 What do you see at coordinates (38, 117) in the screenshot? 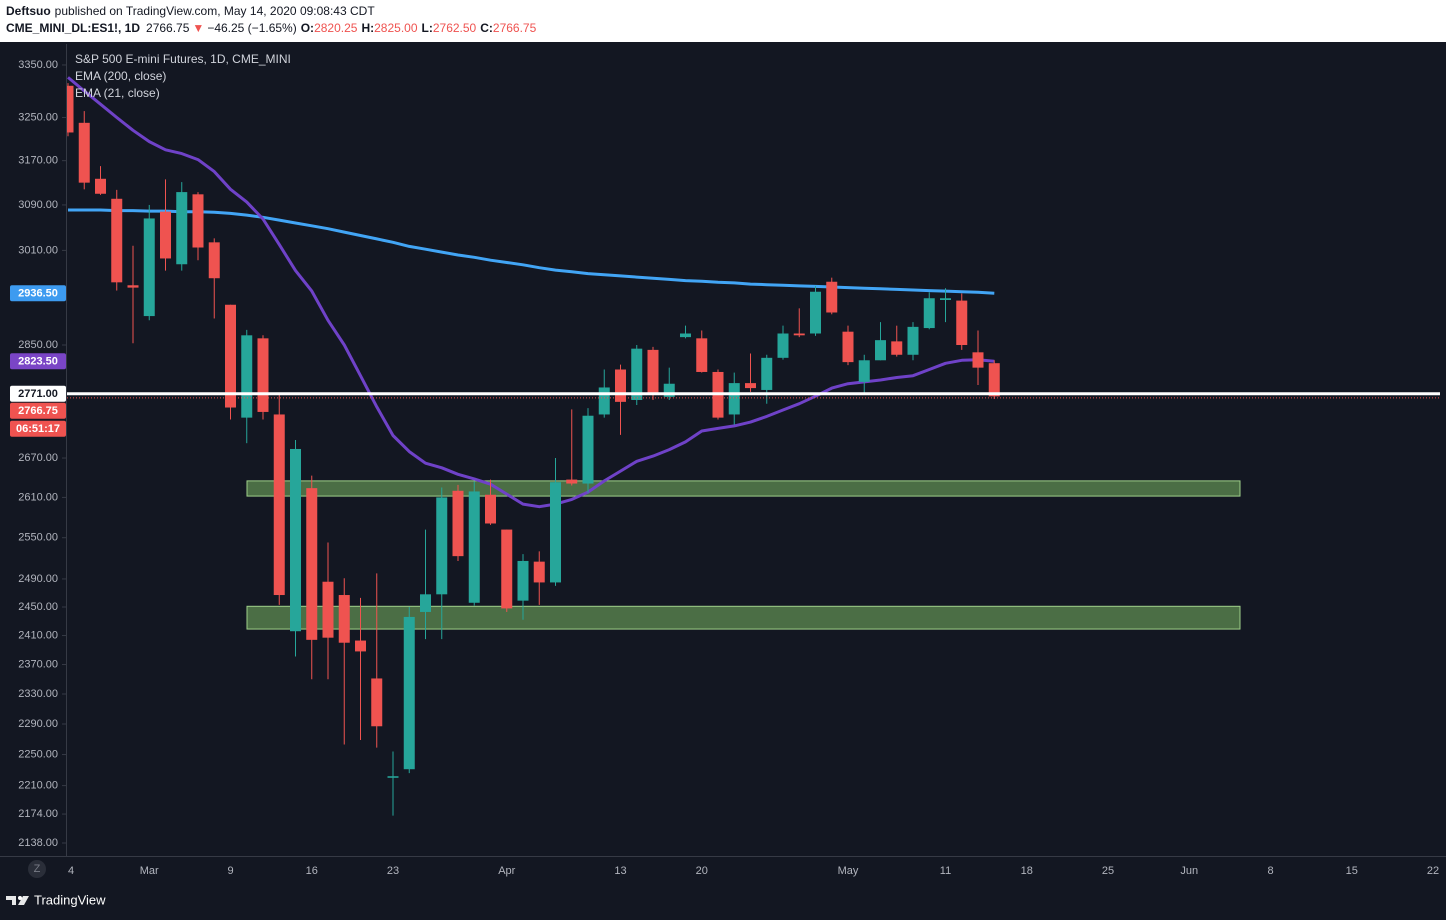
I see `y-tick-label: 3250.00` at bounding box center [38, 117].